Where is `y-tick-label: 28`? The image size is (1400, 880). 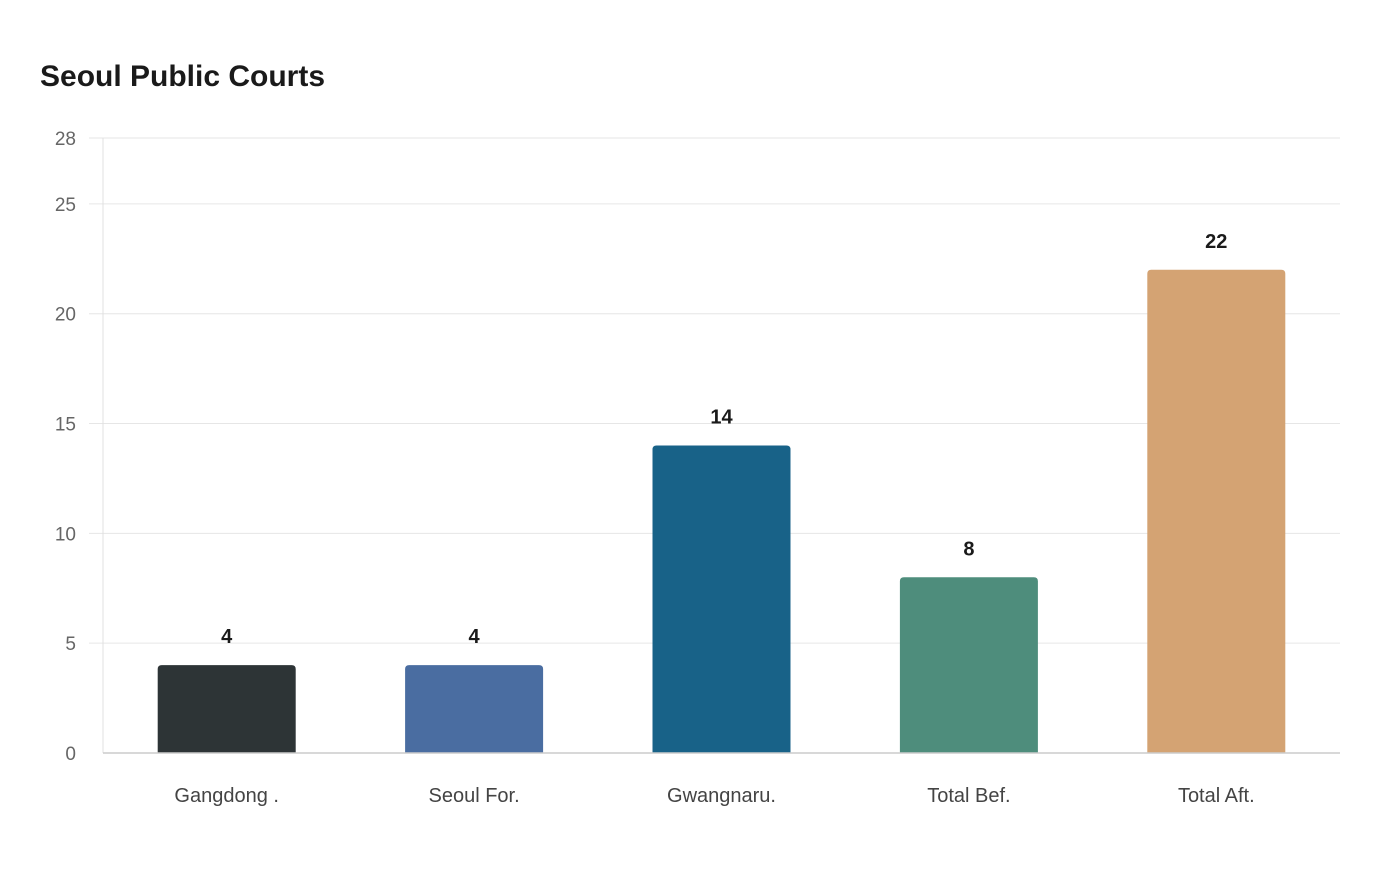 y-tick-label: 28 is located at coordinates (65, 139).